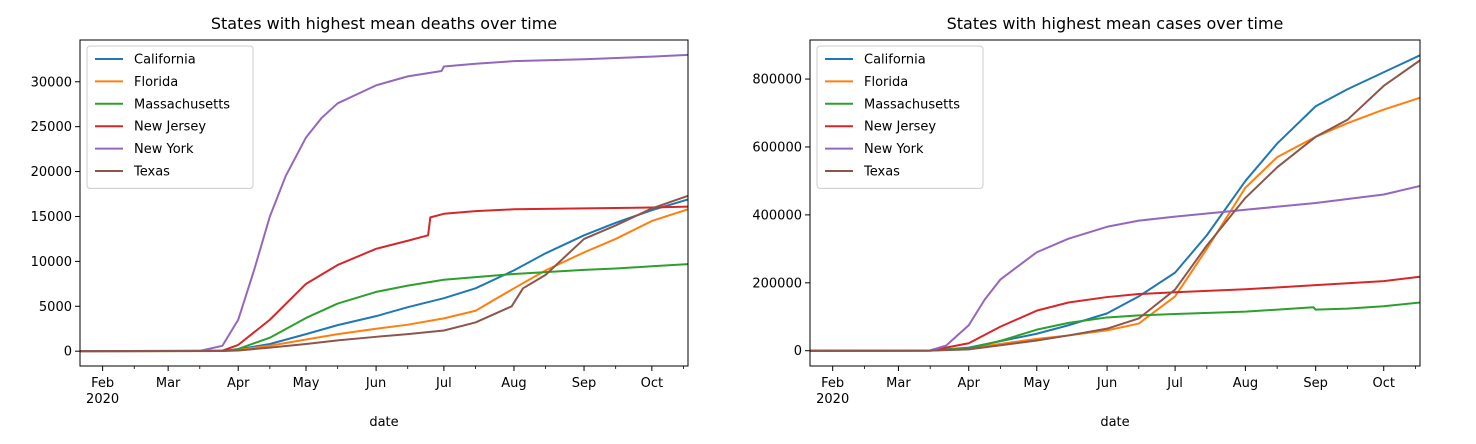 This screenshot has height=444, width=1476. I want to click on deaths-series-line-texas, so click(384, 273).